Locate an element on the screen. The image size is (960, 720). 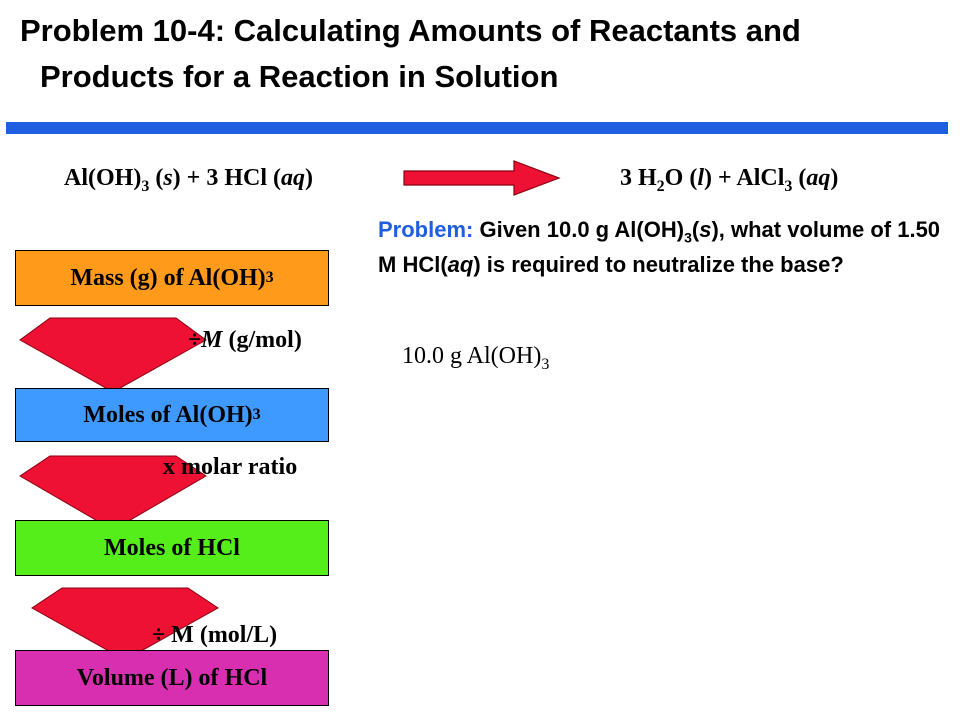
given-mass: 10.0 g Al(OH)3 is located at coordinates (475, 356).